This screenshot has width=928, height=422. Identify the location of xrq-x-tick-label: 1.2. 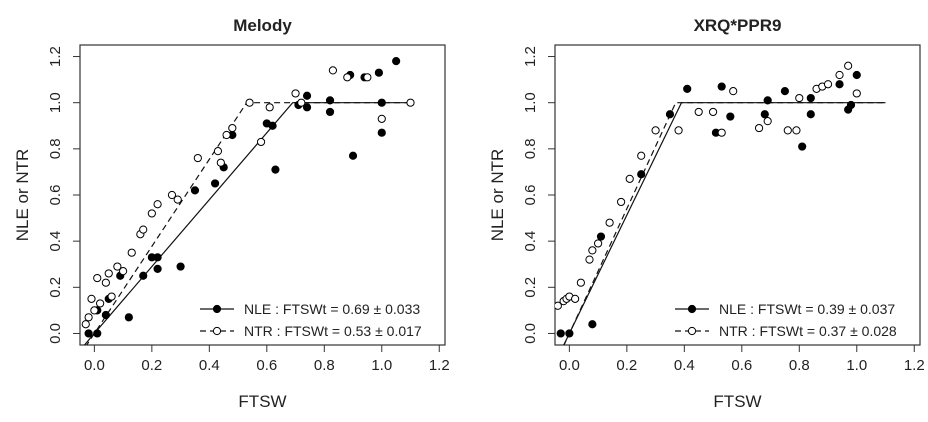
(914, 365).